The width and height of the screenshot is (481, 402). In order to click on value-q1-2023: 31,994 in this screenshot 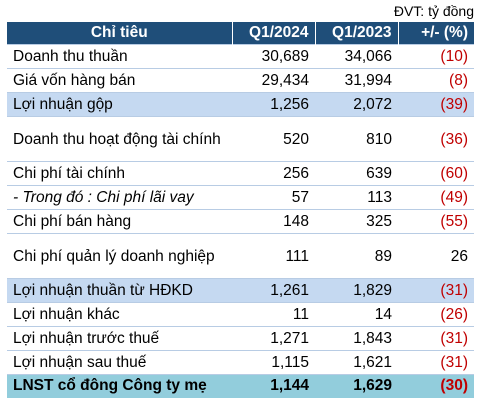, I will do `click(356, 80)`.